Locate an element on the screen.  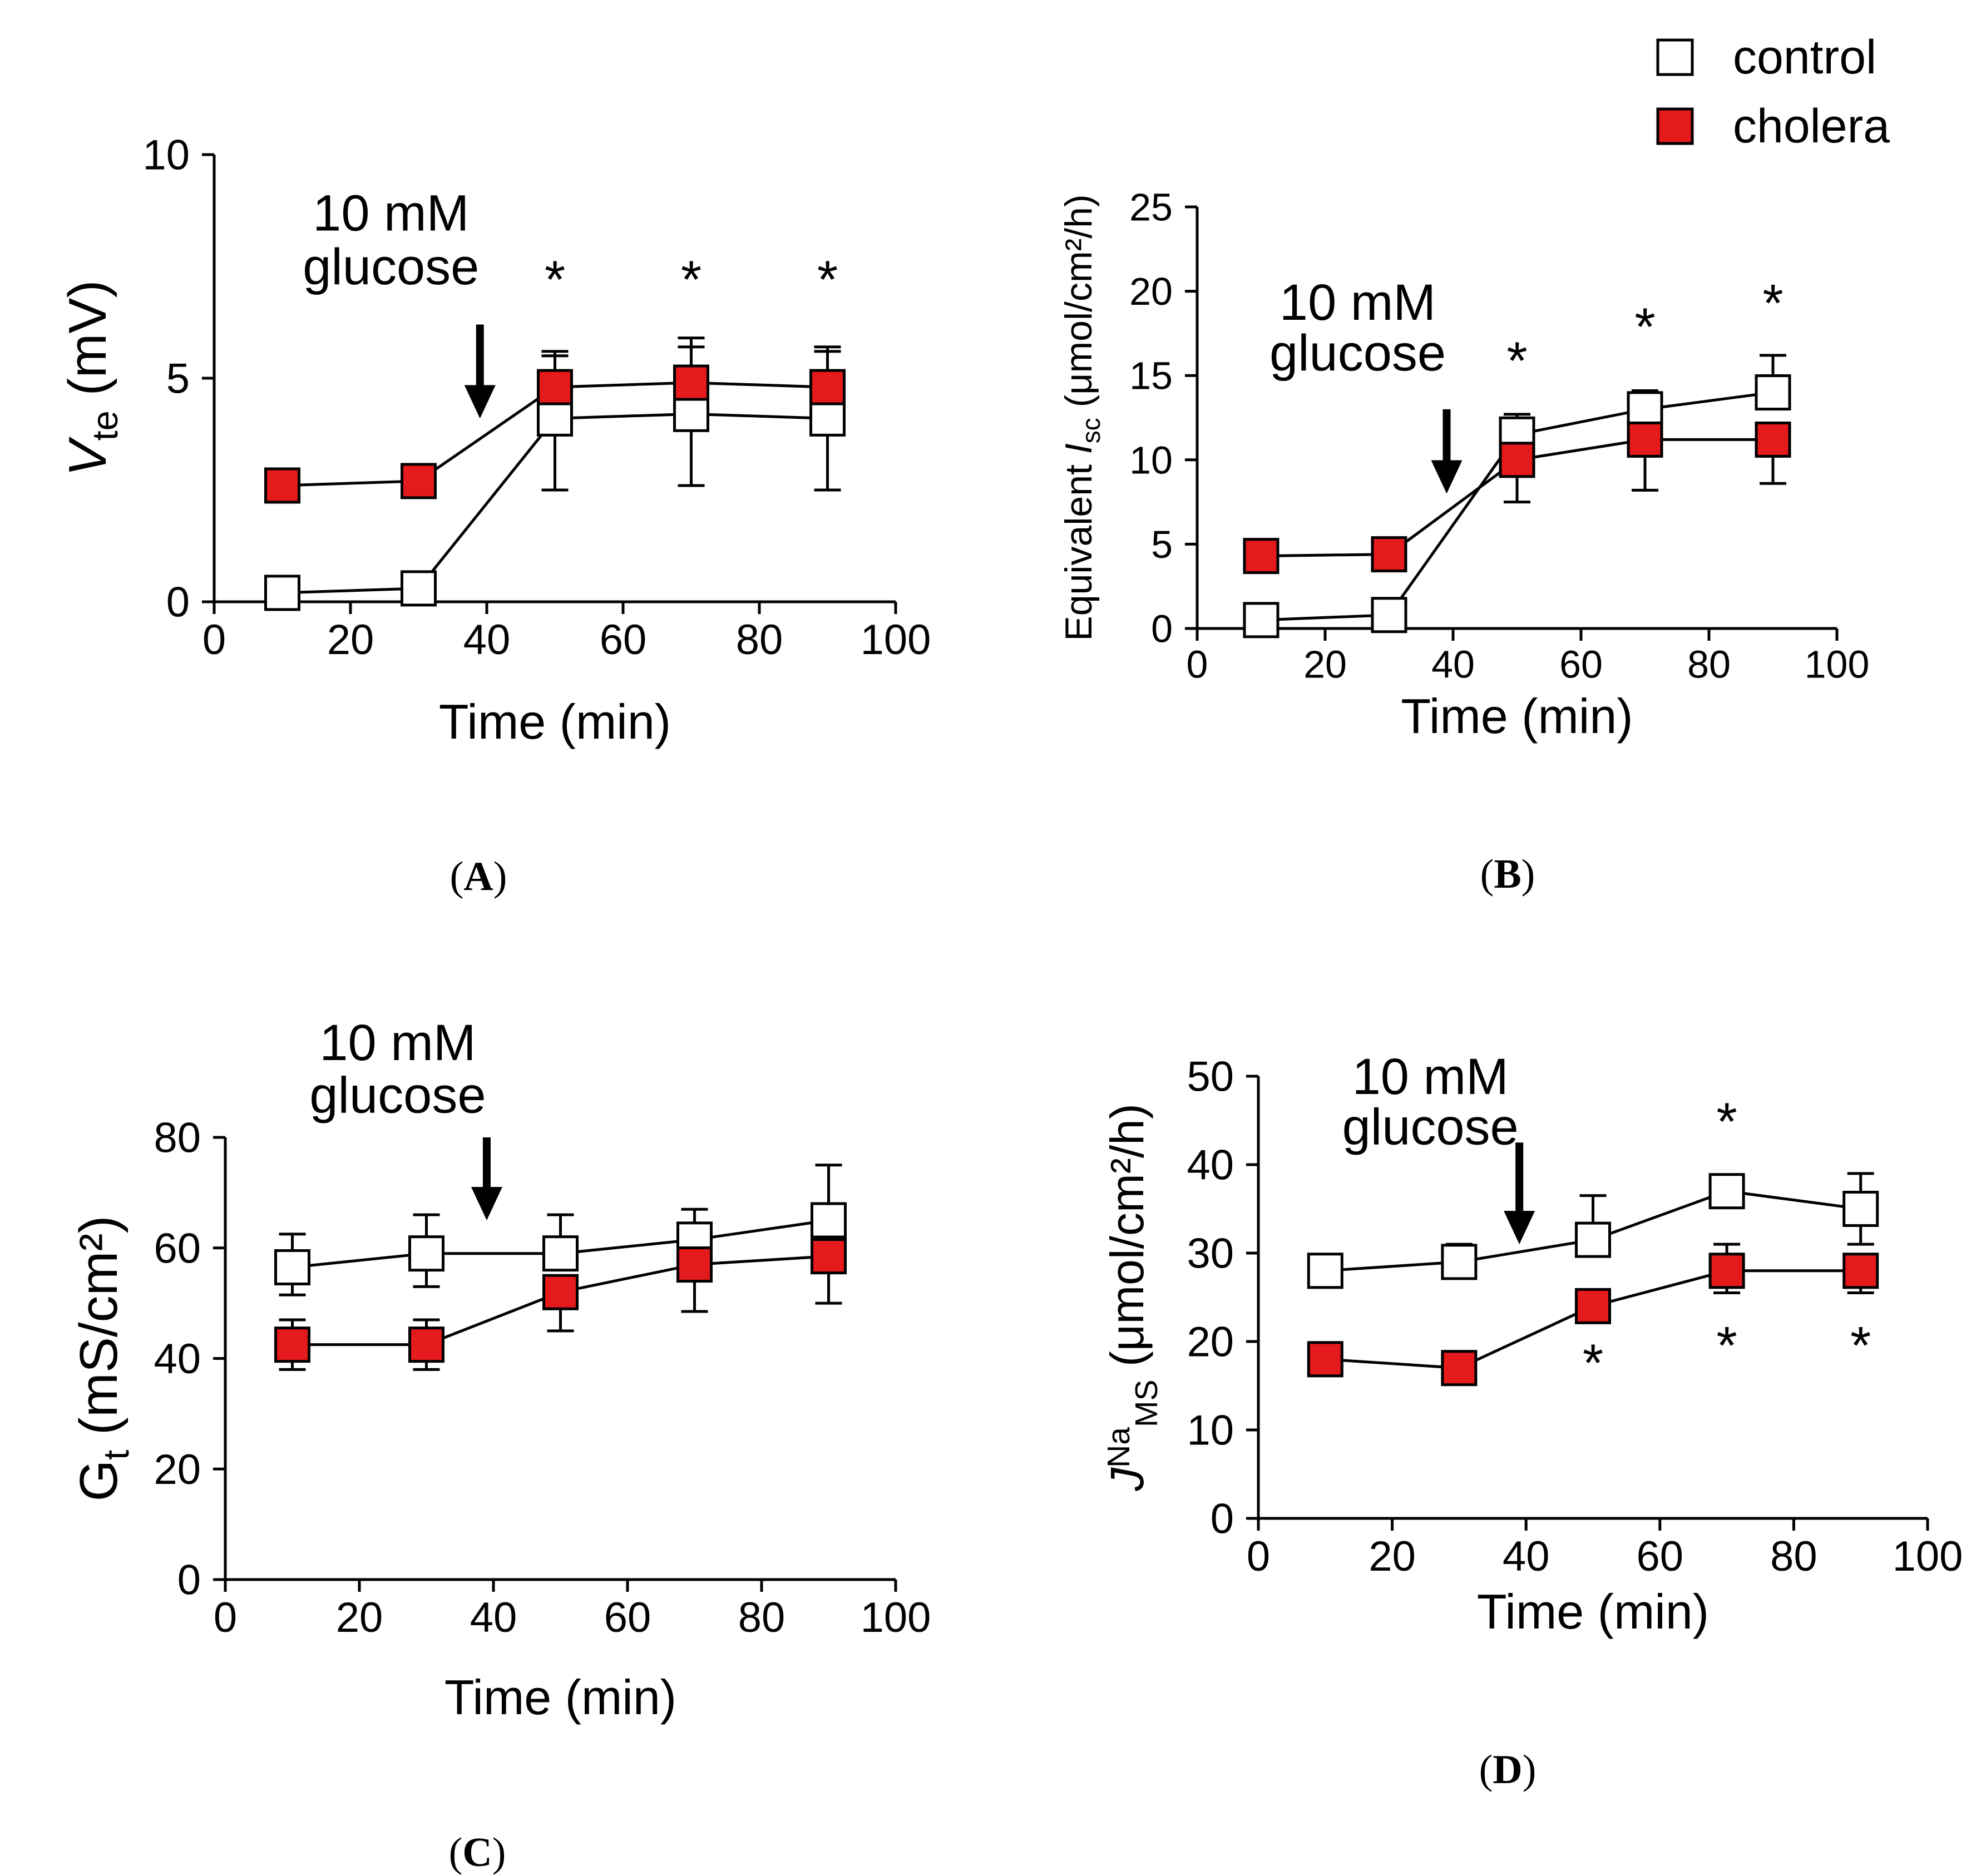
d-y-tick-label: 50 is located at coordinates (1210, 1077).